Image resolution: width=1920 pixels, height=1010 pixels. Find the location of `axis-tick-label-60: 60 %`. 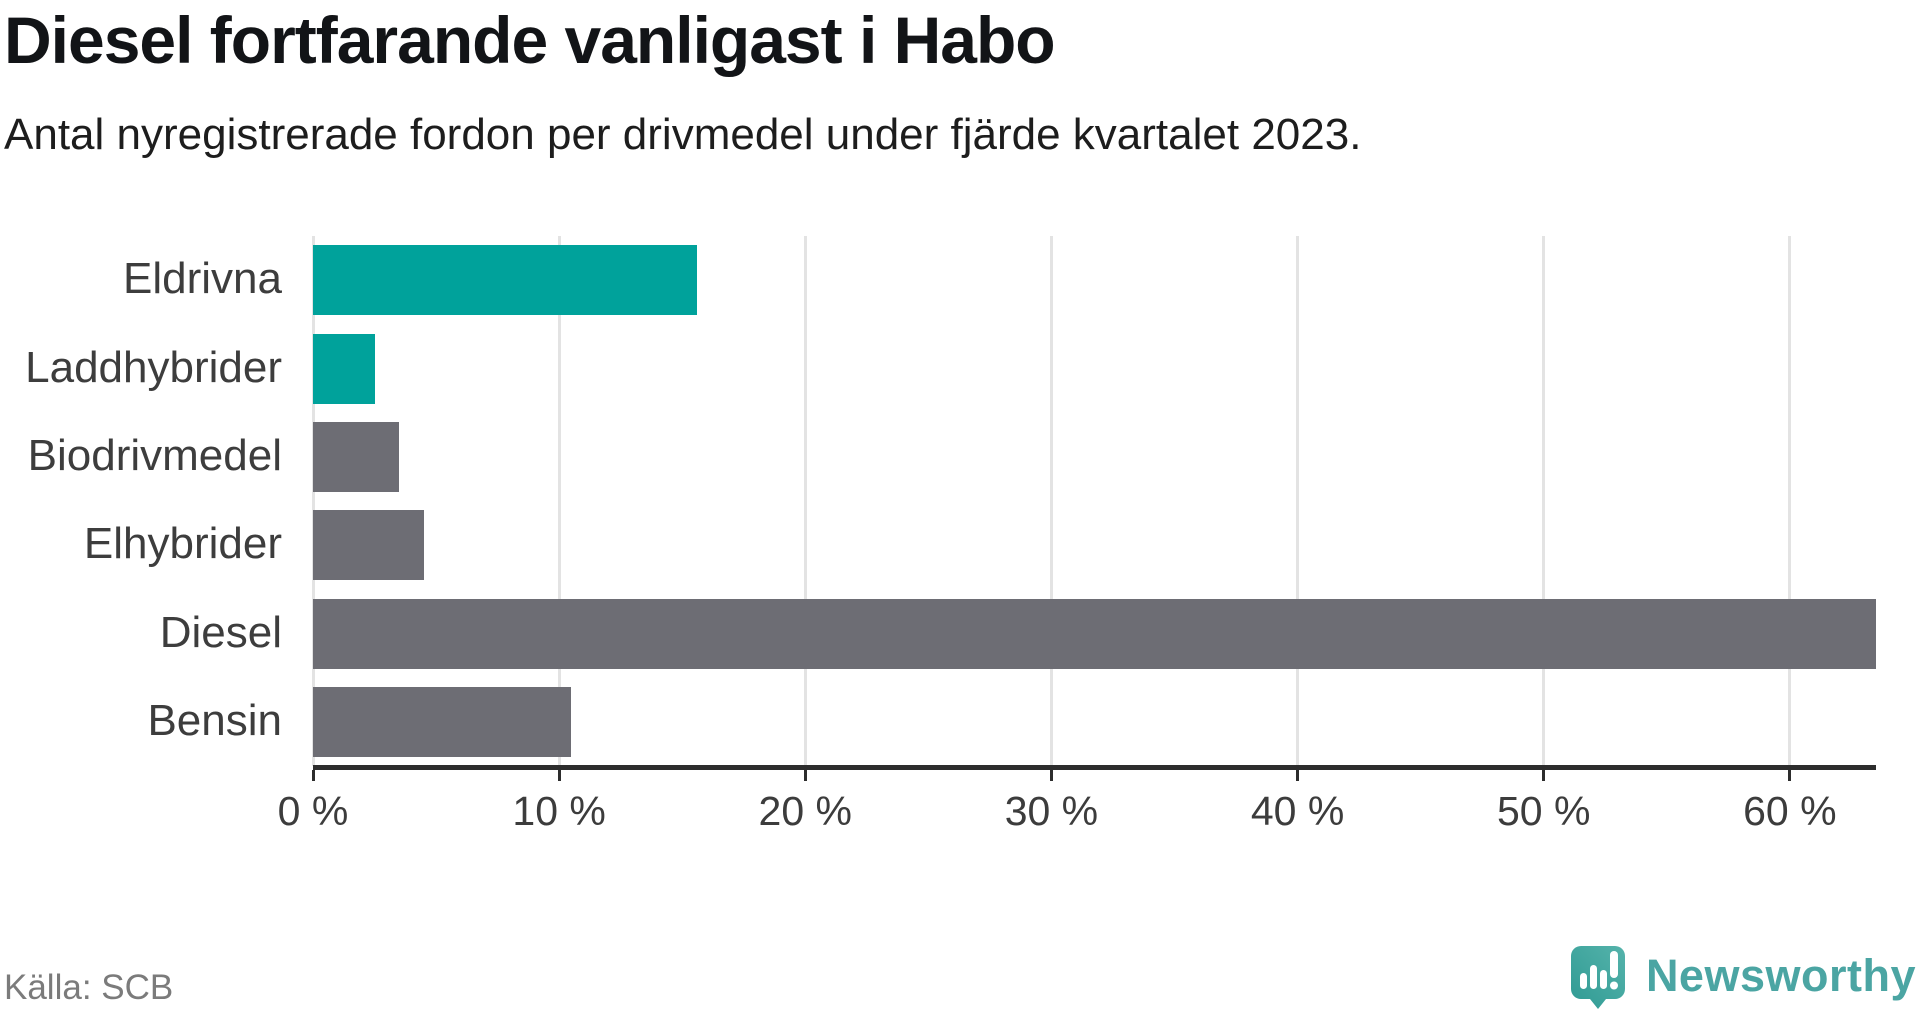

axis-tick-label-60: 60 % is located at coordinates (1790, 811).